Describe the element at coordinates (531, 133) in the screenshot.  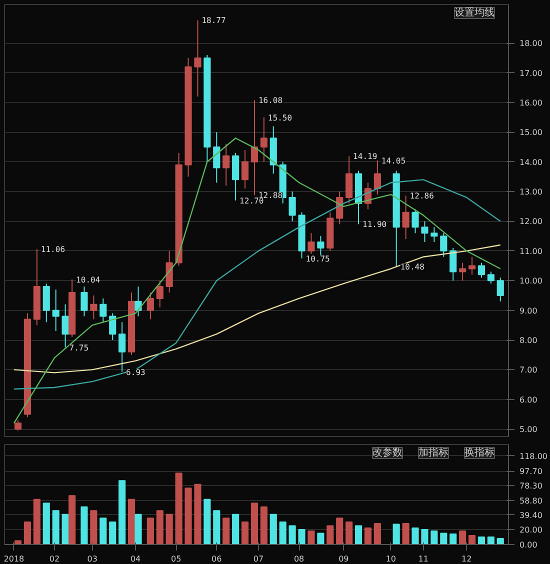
I see `y-tick-label: 15.00` at that location.